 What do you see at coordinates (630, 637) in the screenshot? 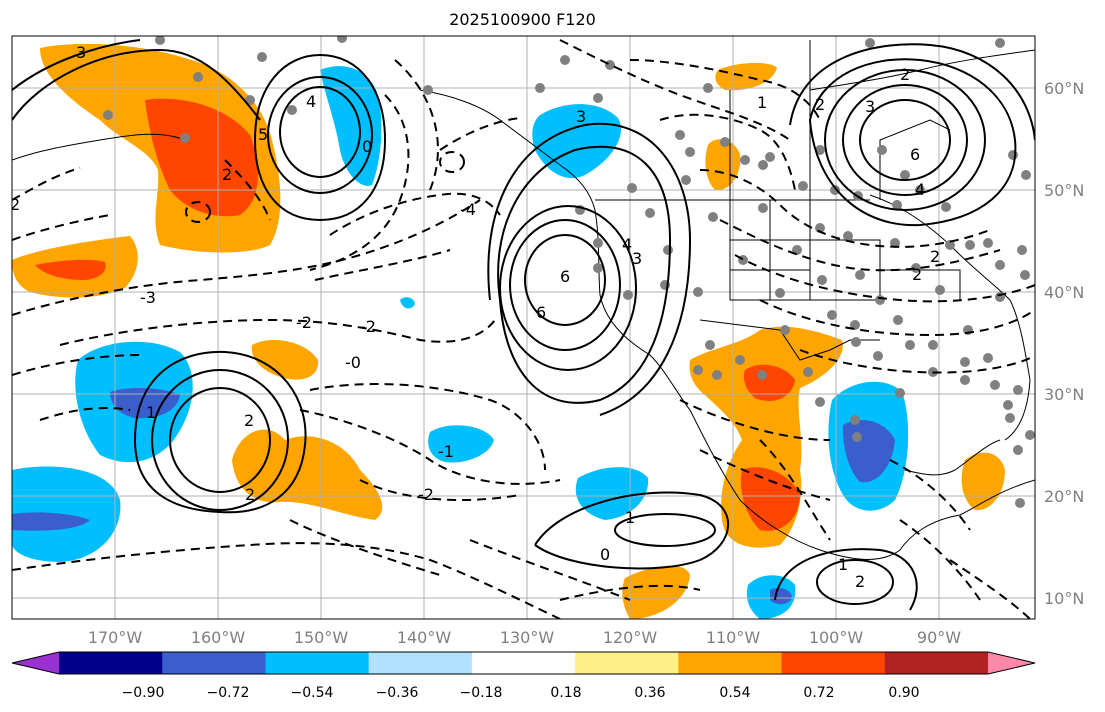
I see `lon-label: 120°W` at bounding box center [630, 637].